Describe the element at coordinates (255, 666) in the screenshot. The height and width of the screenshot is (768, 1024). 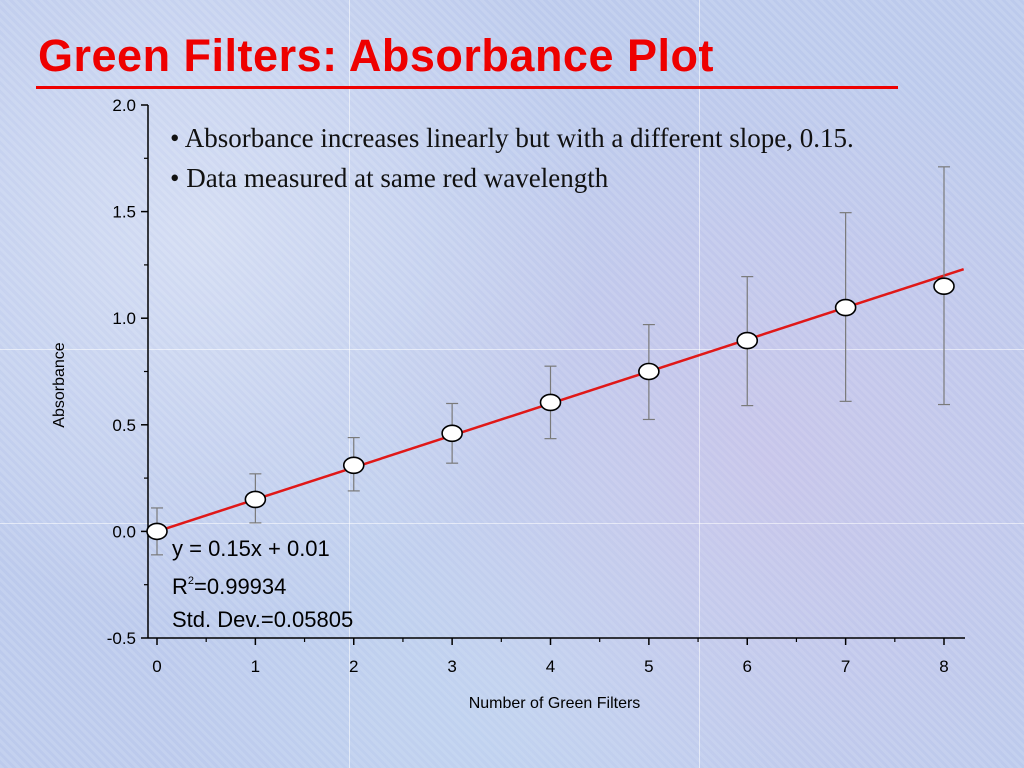
I see `x-tick-label: 1` at that location.